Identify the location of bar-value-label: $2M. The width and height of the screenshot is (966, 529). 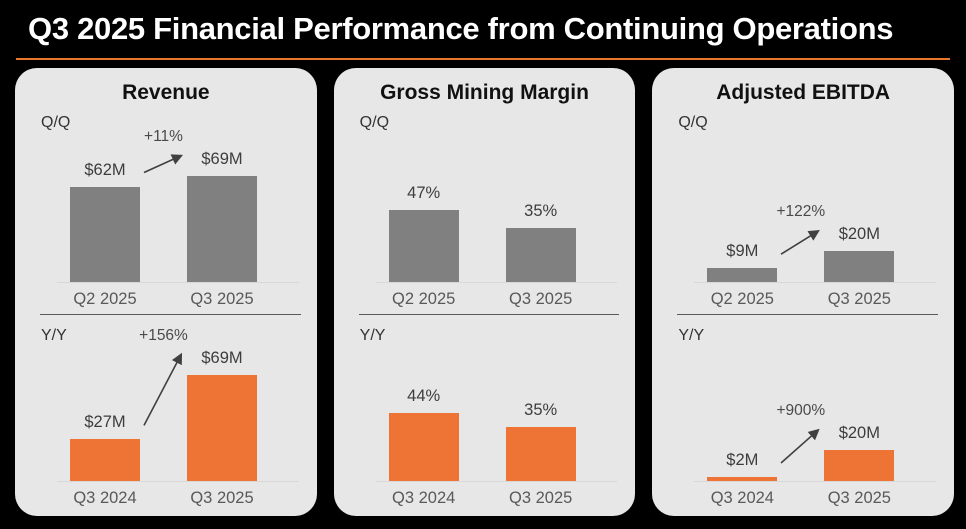
(742, 460).